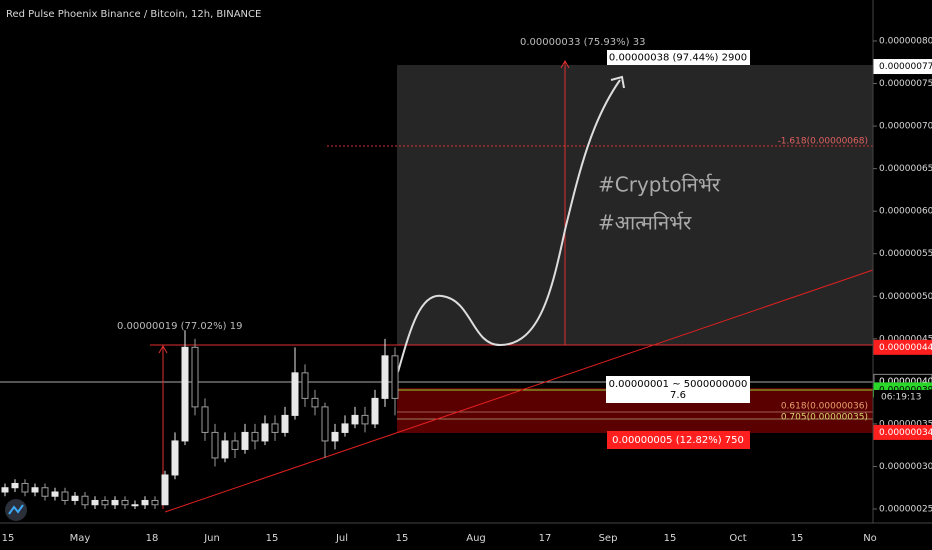 The width and height of the screenshot is (932, 550). Describe the element at coordinates (645, 223) in the screenshot. I see `hashtag: #आत्मनिर्भर` at that location.